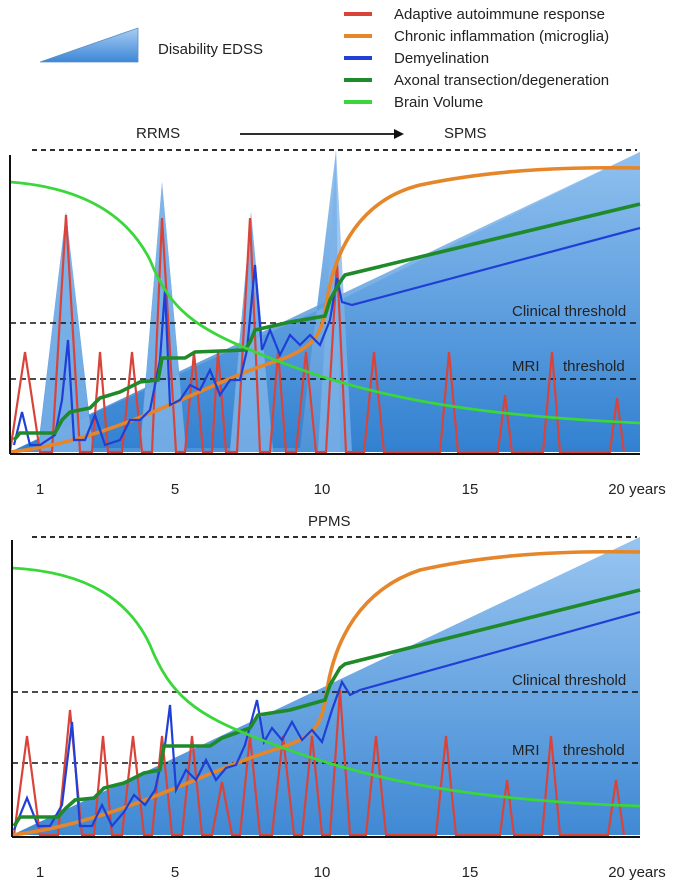  Describe the element at coordinates (351, 489) in the screenshot. I see `top-x-ticks: 1 5 10 15 20 years` at that location.